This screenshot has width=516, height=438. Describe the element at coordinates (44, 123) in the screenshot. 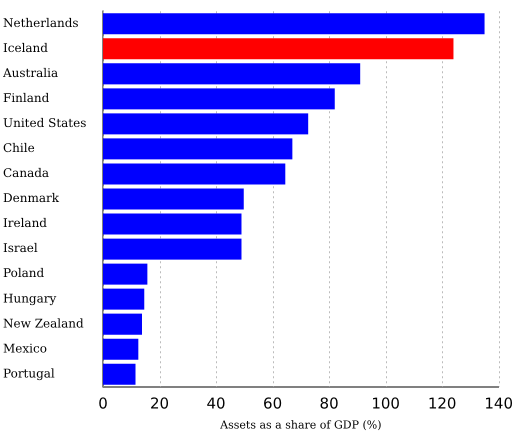

I see `y-tick-label: United States` at that location.